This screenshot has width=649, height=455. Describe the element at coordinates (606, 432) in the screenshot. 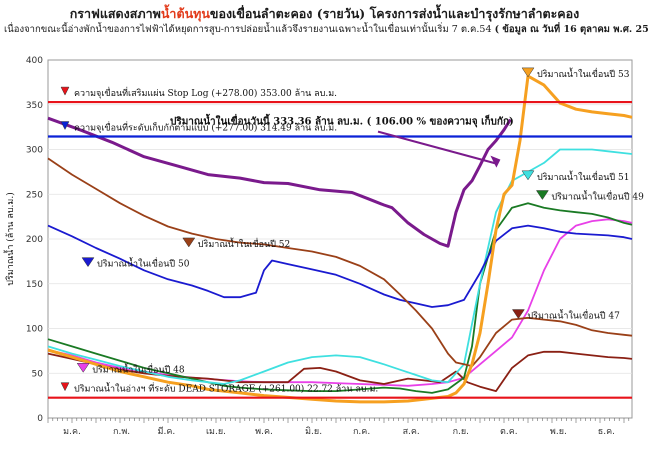

I see `x-tick-label: ธ.ค.` at that location.